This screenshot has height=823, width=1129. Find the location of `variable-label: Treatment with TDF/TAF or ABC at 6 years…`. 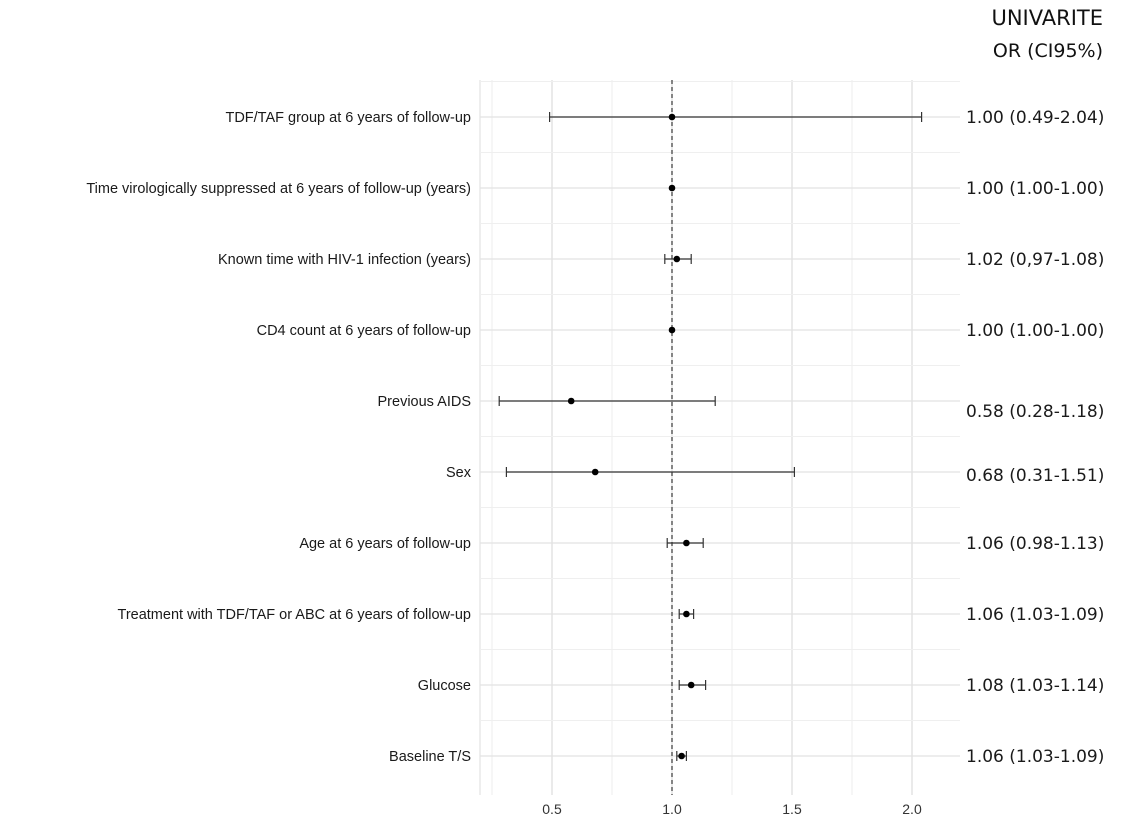

variable-label: Treatment with TDF/TAF or ABC at 6 years… is located at coordinates (295, 615).